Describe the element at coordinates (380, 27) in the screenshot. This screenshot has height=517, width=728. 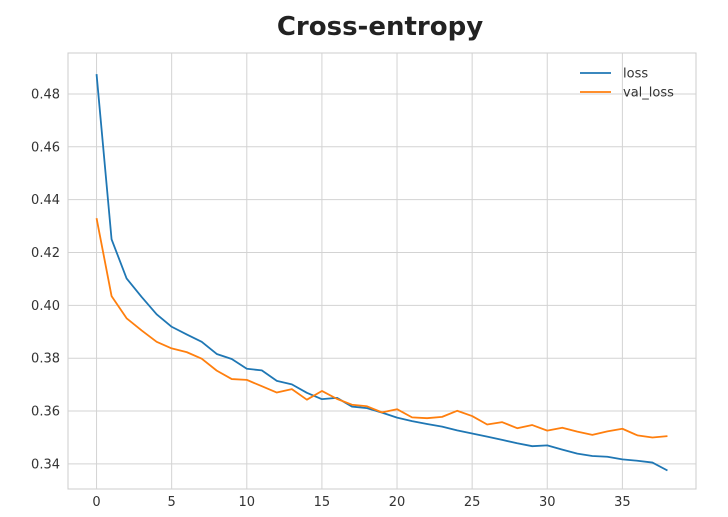
I see `chart-title: Cross-entropy` at that location.